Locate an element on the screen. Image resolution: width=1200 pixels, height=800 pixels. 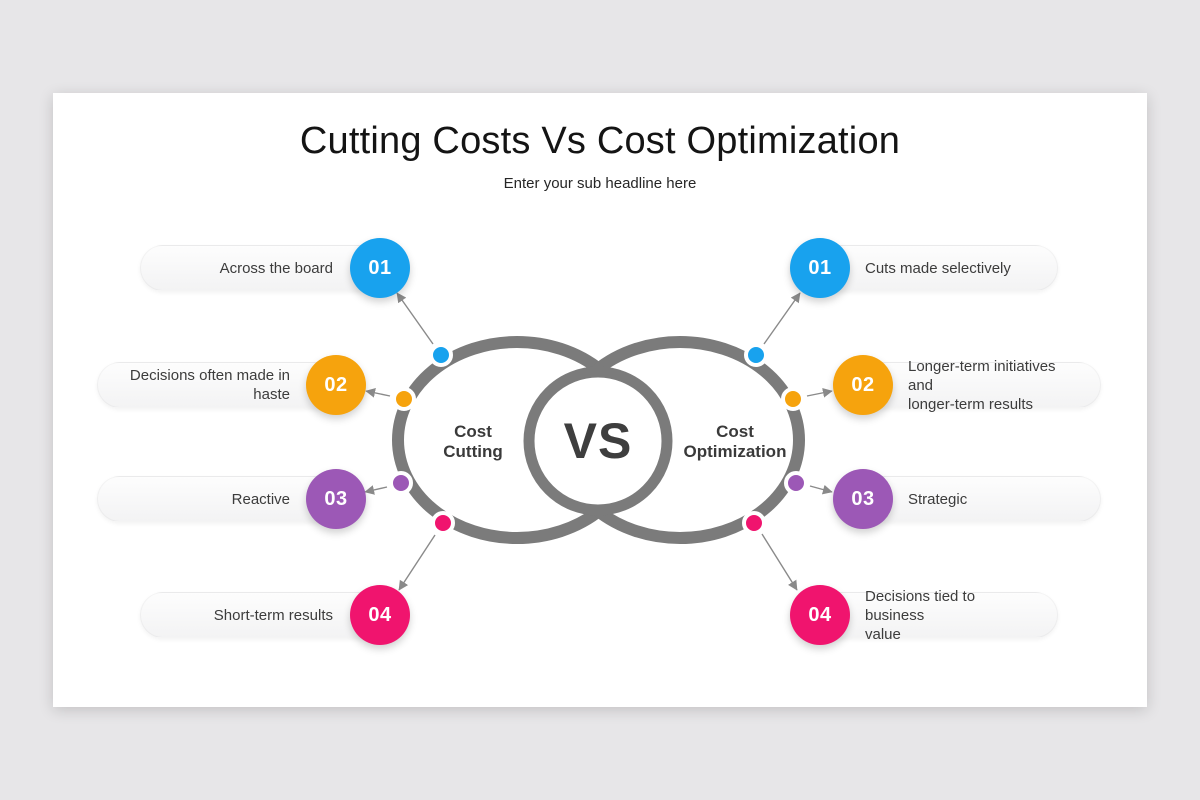
right-circle-label: Cost Optimization is located at coordinates (735, 441).